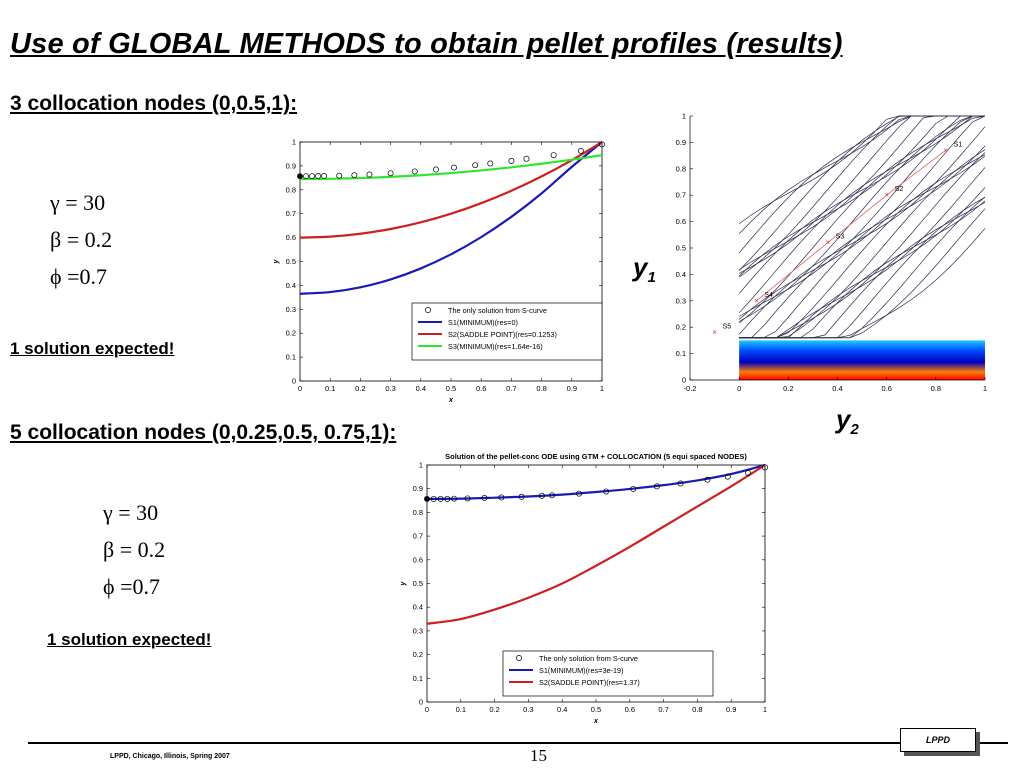 The height and width of the screenshot is (768, 1024). I want to click on legend-label: S2(SADDLE POINT)(res=0.1253), so click(502, 334).